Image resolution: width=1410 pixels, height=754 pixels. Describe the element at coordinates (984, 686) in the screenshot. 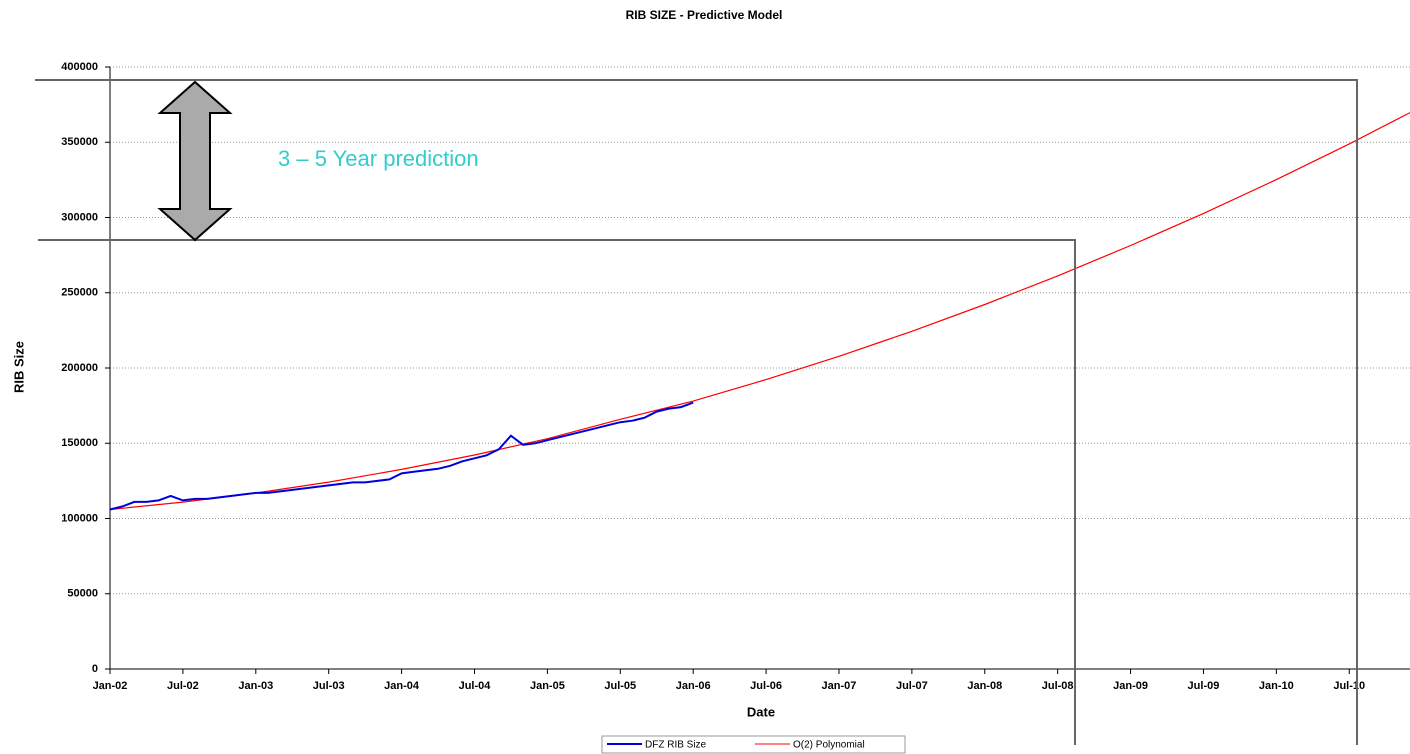

I see `x-tick-label: Jan-08` at that location.